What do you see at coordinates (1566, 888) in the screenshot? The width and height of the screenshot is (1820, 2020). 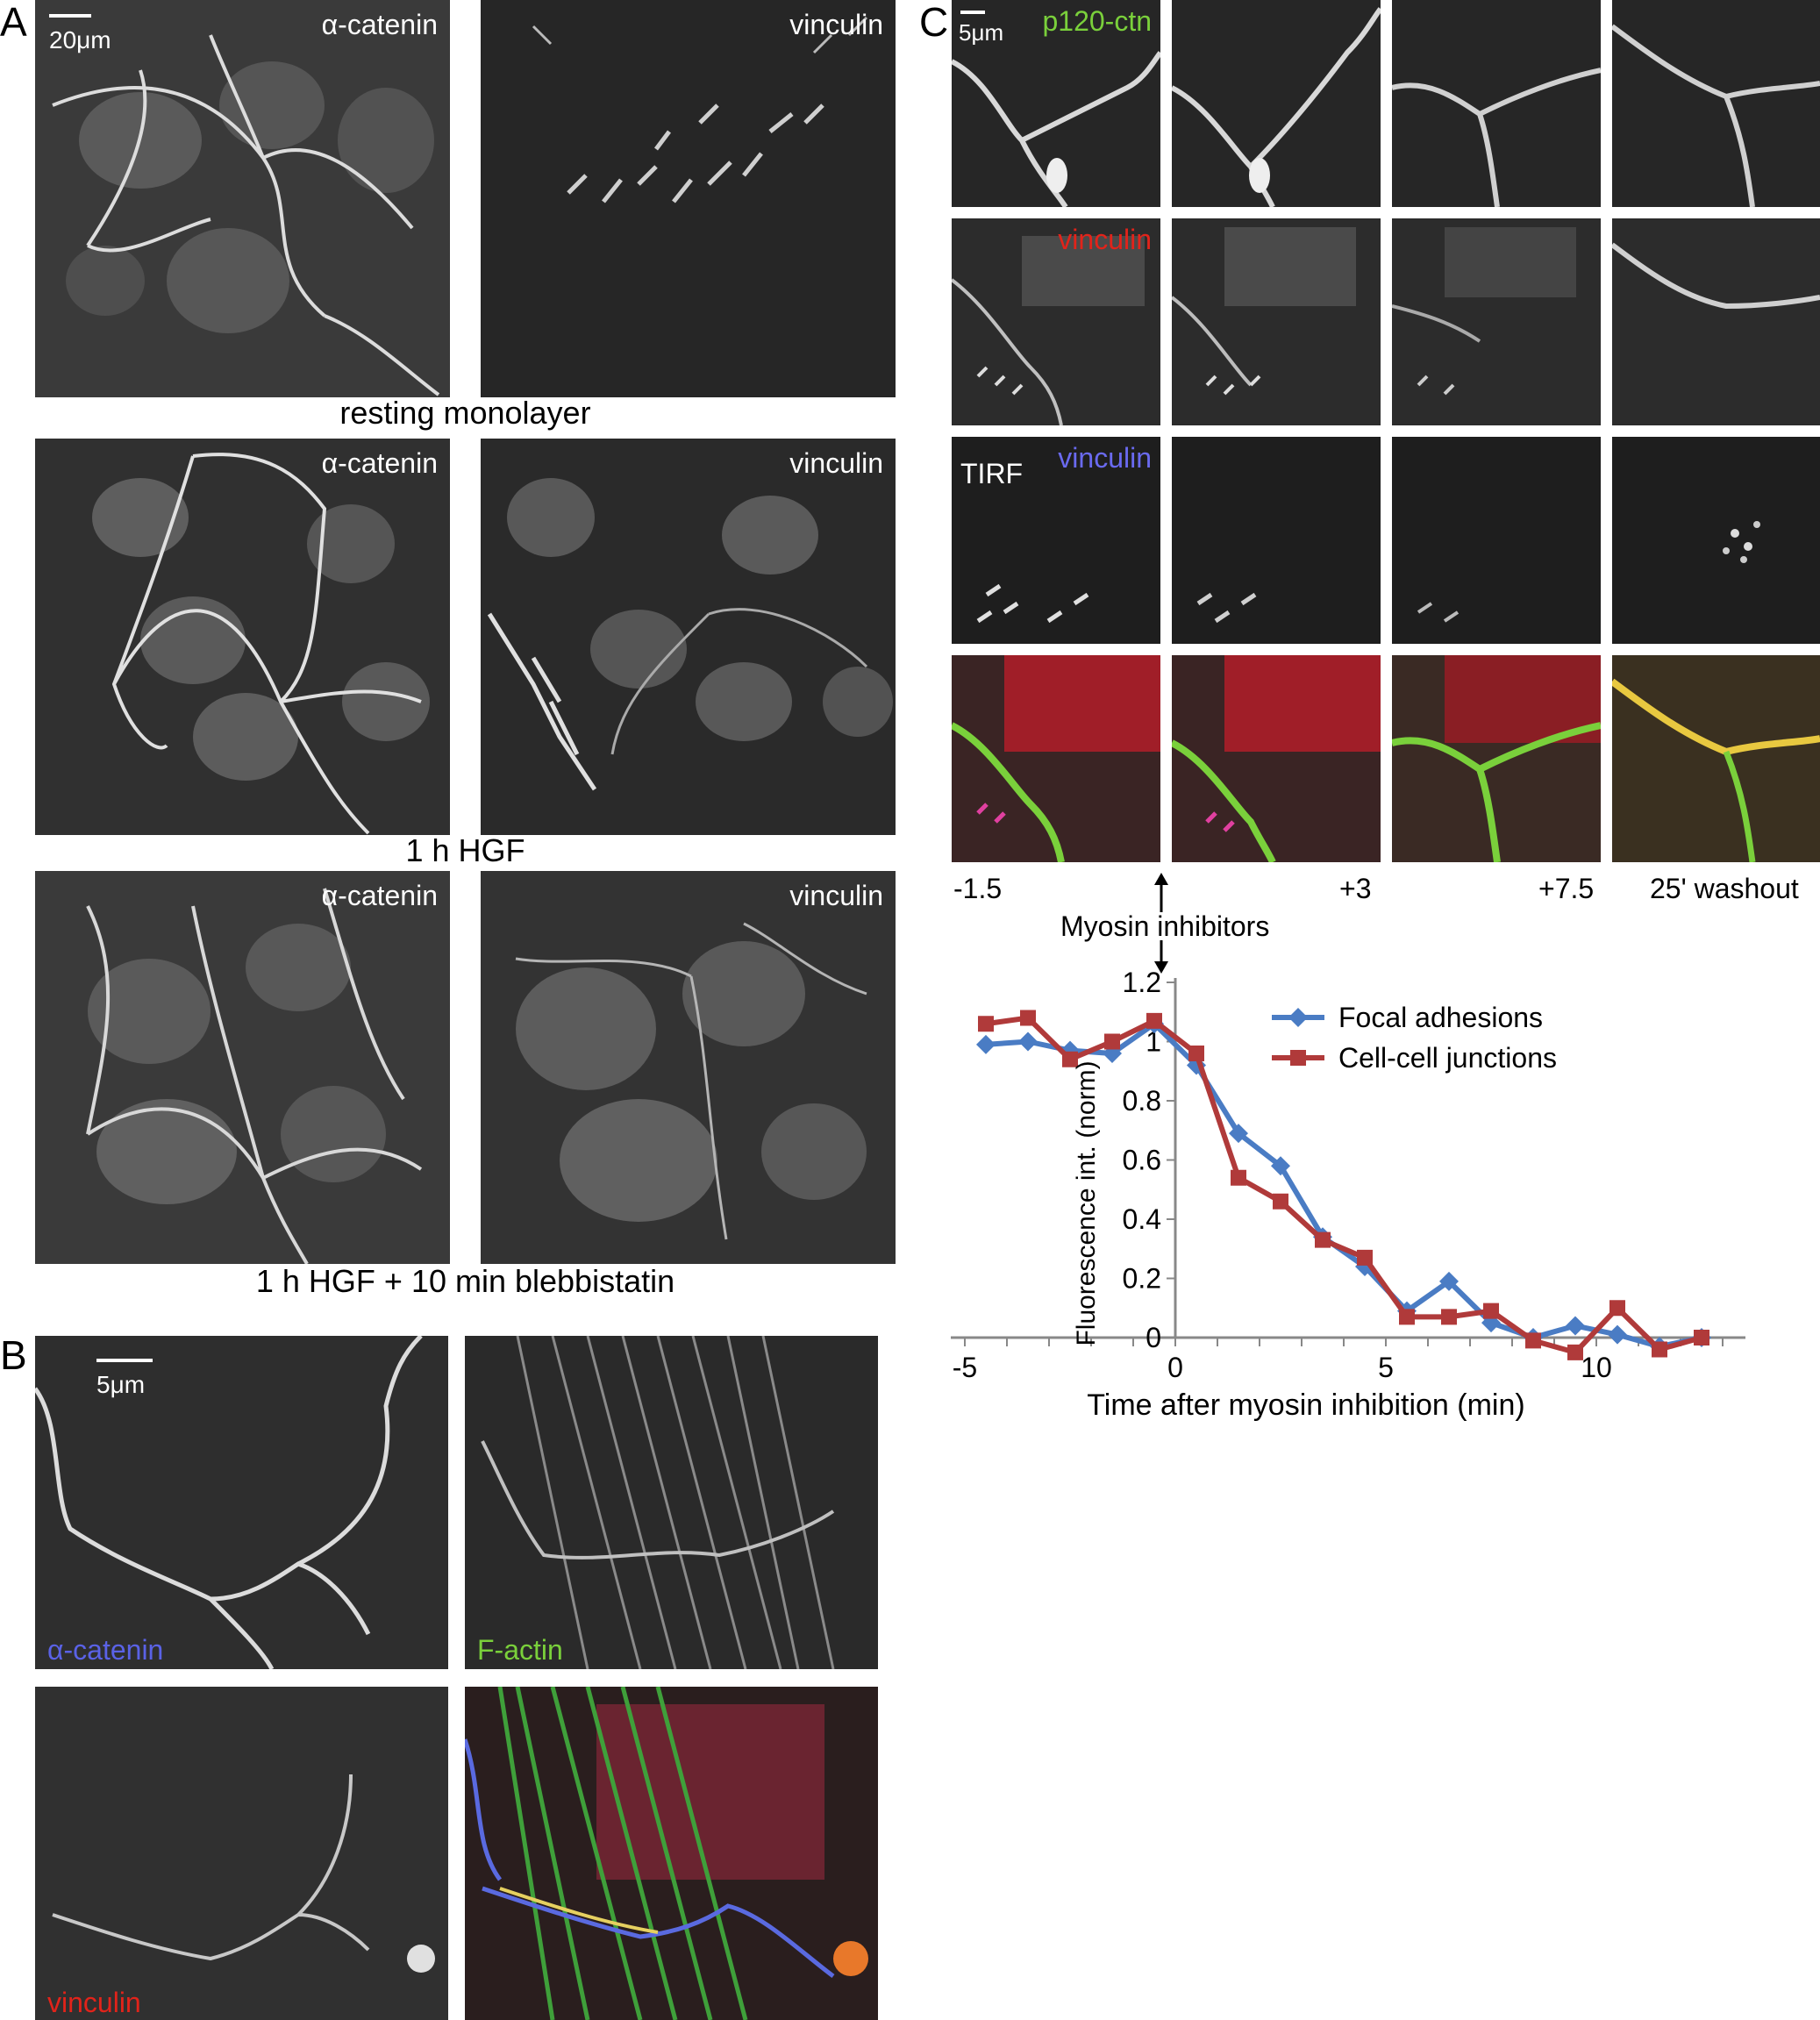 I see `time-label: +7.5` at bounding box center [1566, 888].